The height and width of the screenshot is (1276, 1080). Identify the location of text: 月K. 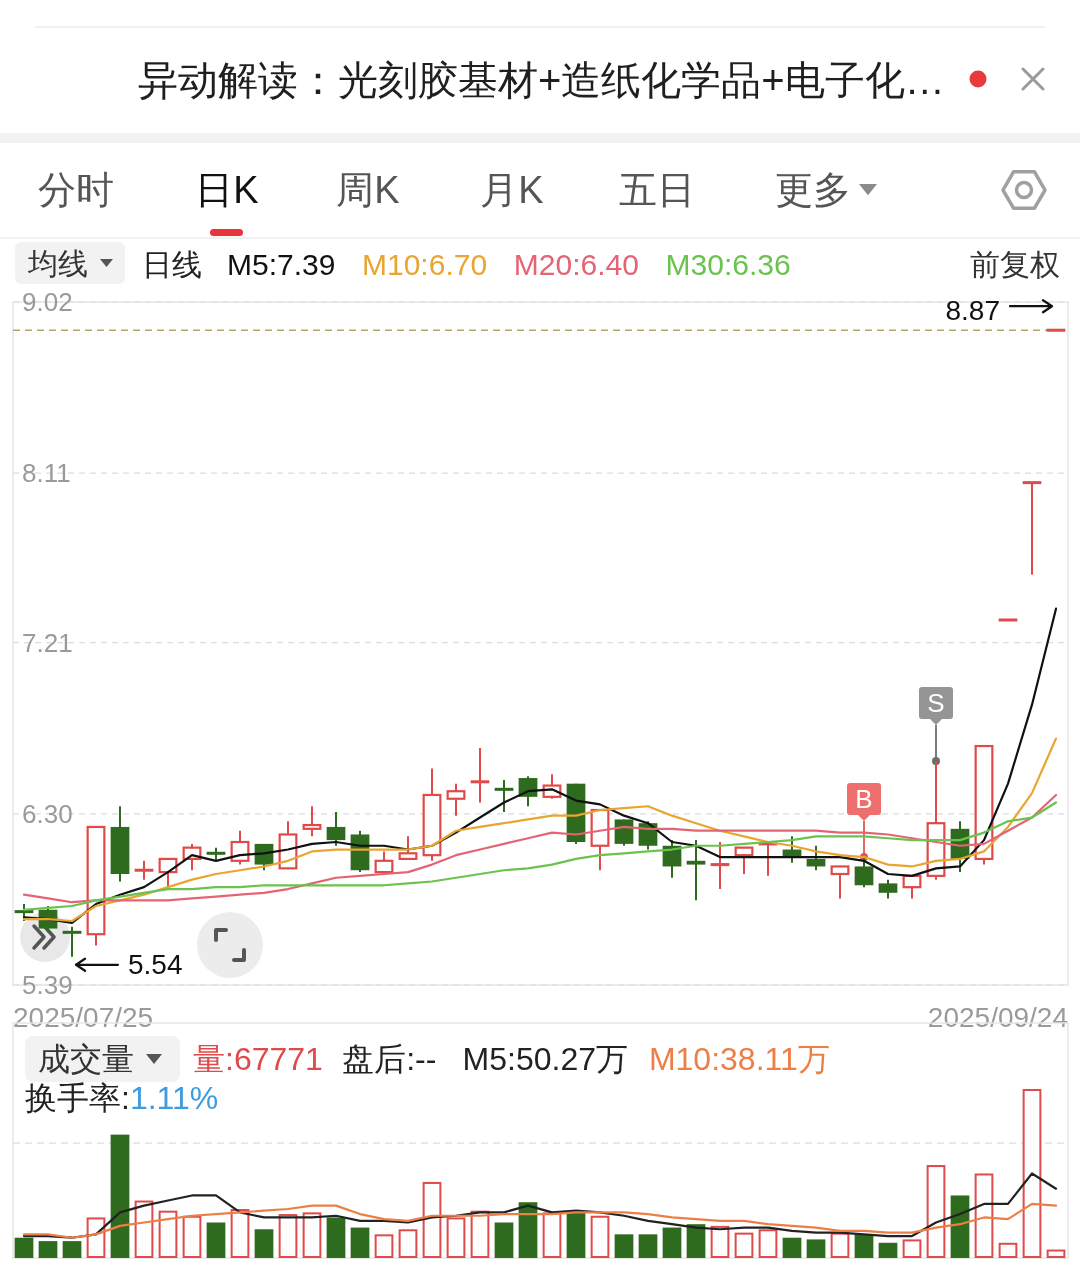
(512, 190).